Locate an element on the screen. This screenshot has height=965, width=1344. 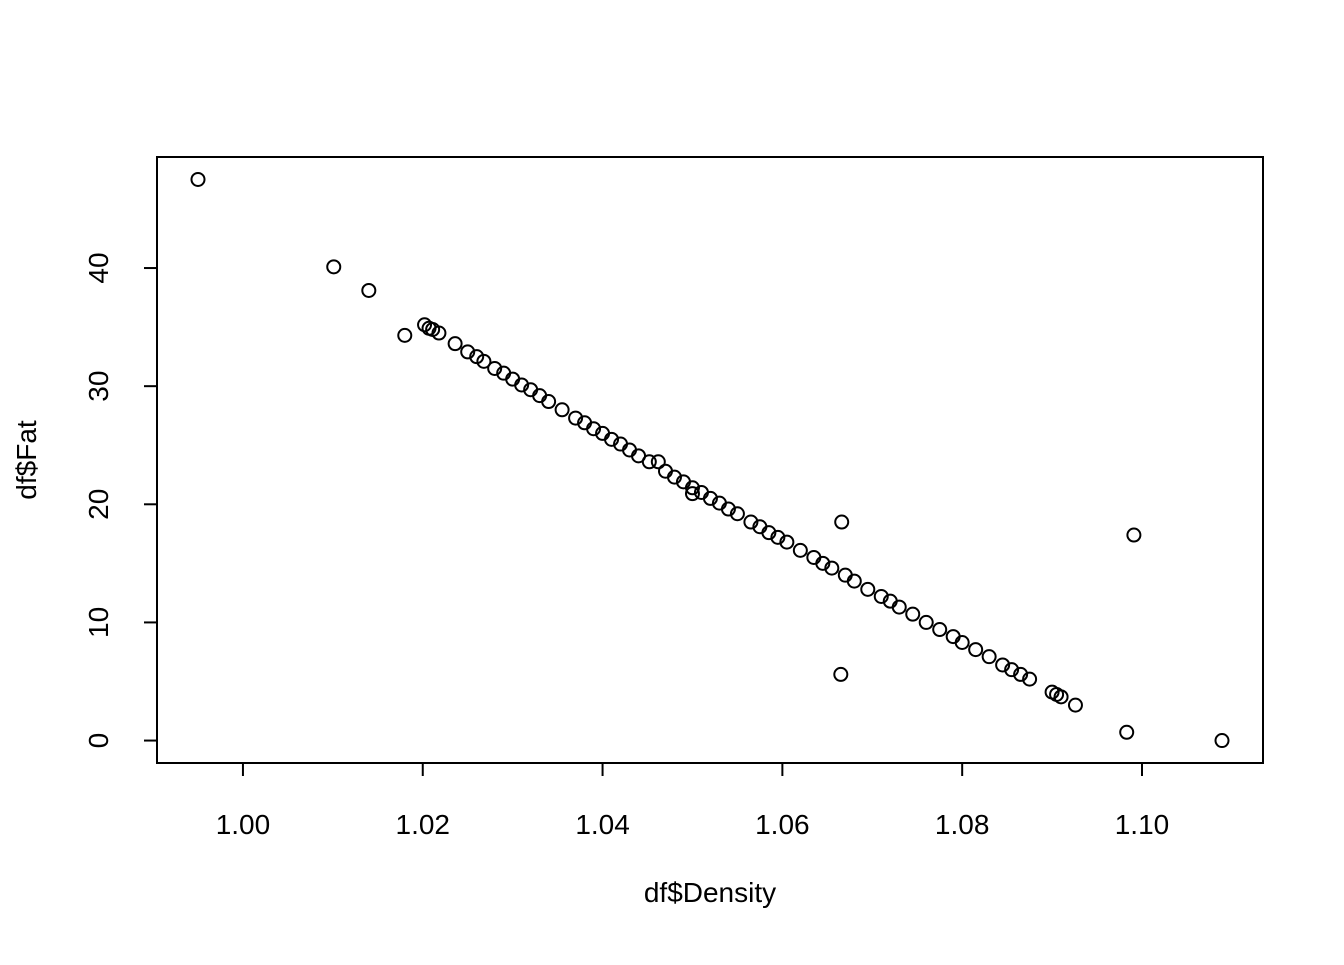
x-tick-label: 1.04 is located at coordinates (602, 824).